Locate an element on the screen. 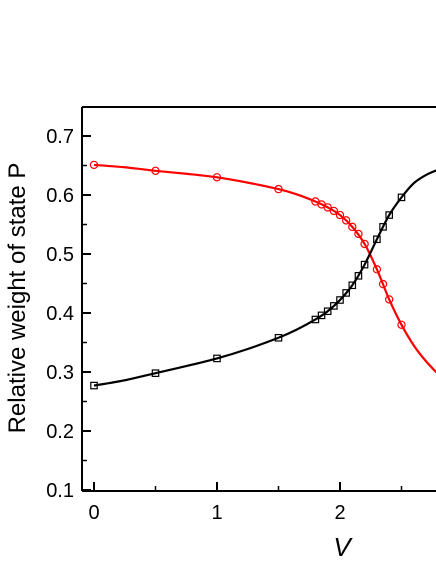 This screenshot has width=436, height=564. y-tick-label: 0.7 is located at coordinates (60, 137).